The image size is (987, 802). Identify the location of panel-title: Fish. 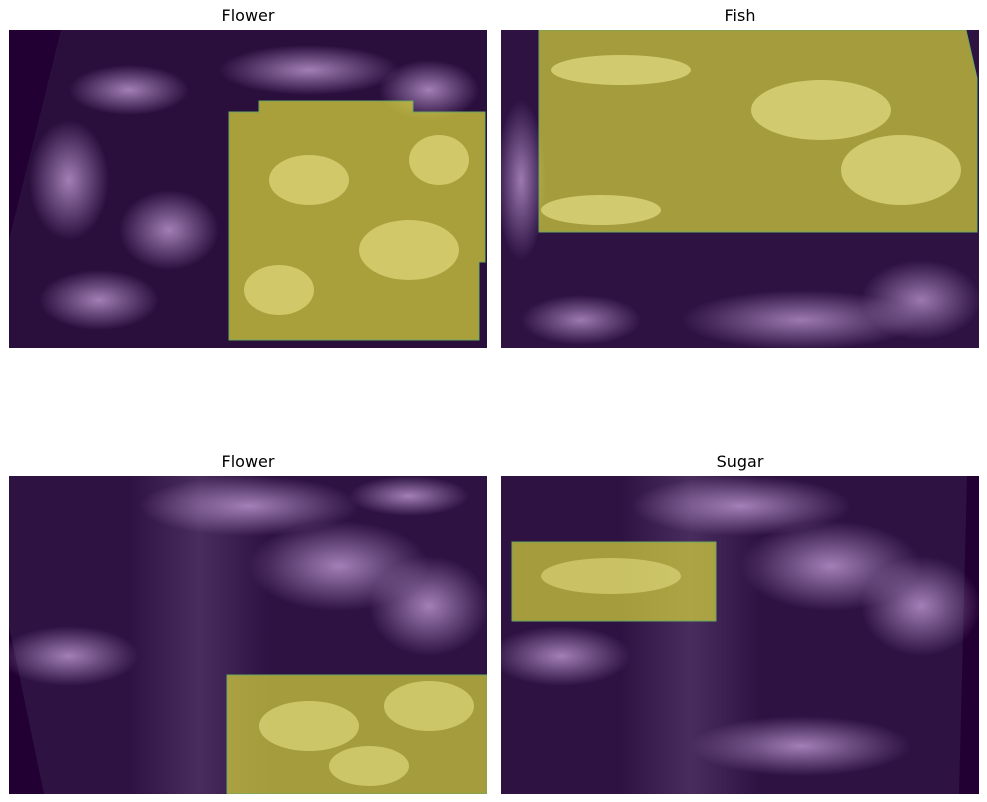
(740, 15).